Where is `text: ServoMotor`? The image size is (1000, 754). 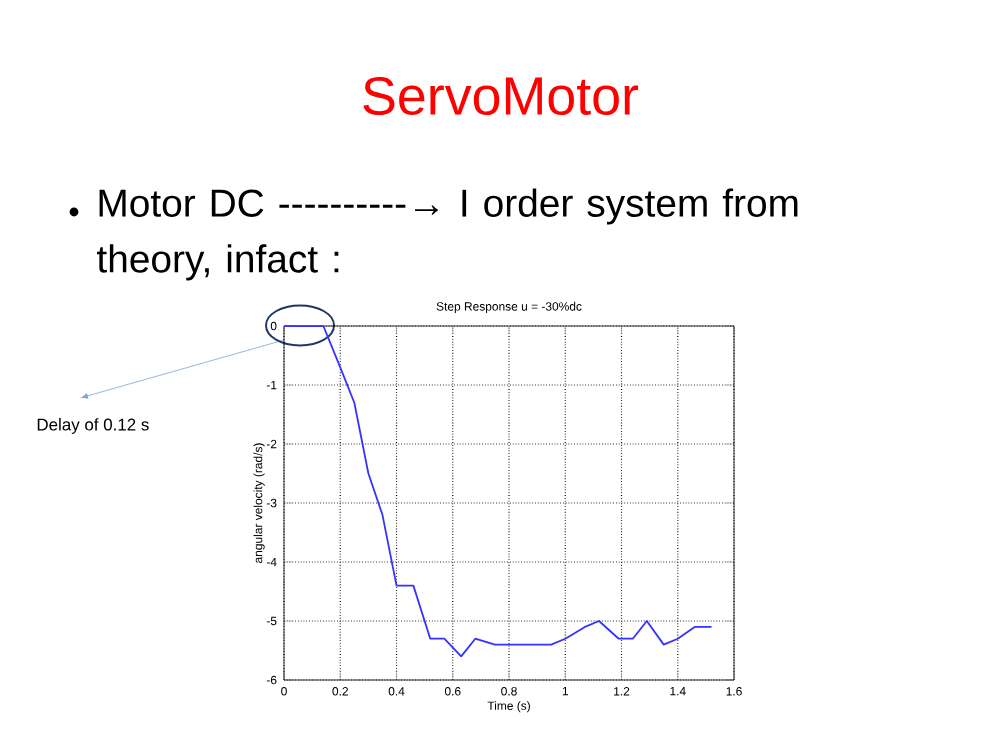 text: ServoMotor is located at coordinates (501, 96).